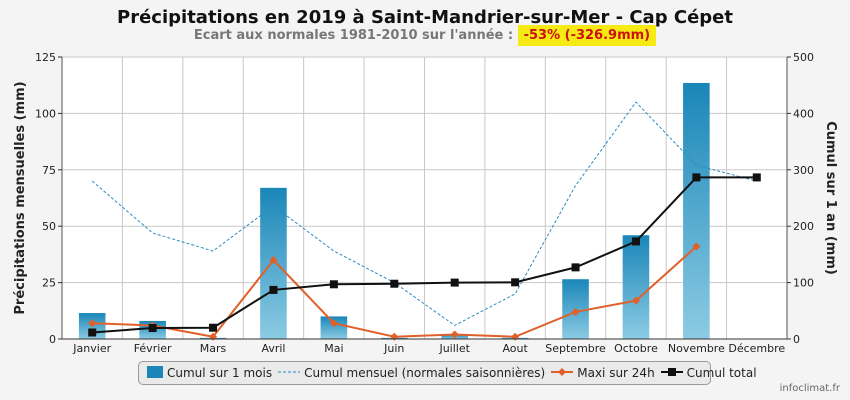 Image resolution: width=850 pixels, height=400 pixels. What do you see at coordinates (425, 373) in the screenshot?
I see `legend-label: Cumul mensuel (normales saisonnières)` at bounding box center [425, 373].